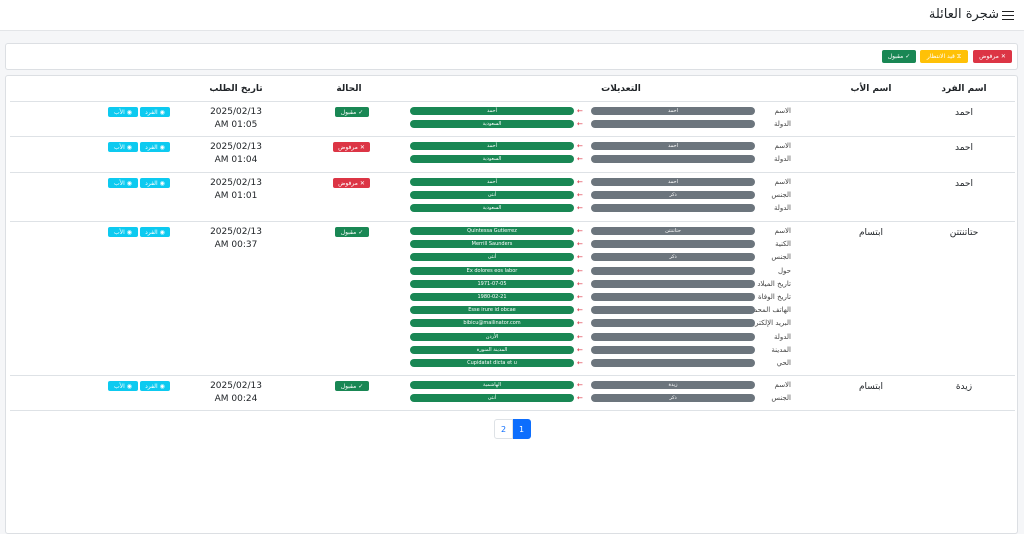  What do you see at coordinates (492, 283) in the screenshot?
I see `new-value-pill: 1971-07-05` at bounding box center [492, 283].